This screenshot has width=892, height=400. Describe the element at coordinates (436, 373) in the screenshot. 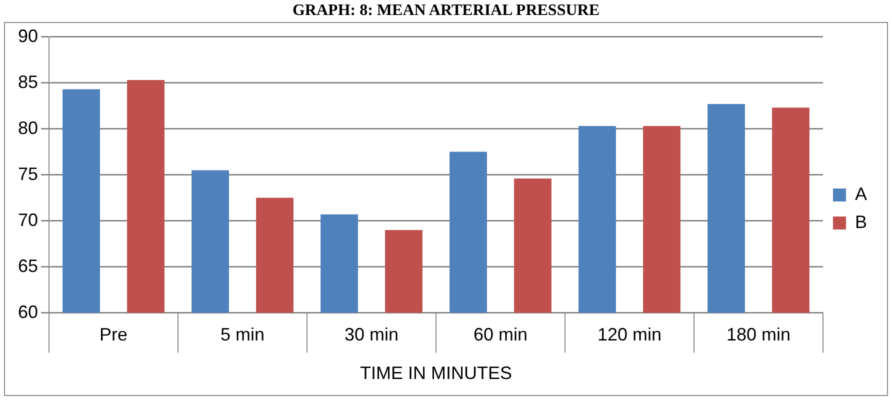

I see `x-axis-title: TIME IN MINUTES` at that location.